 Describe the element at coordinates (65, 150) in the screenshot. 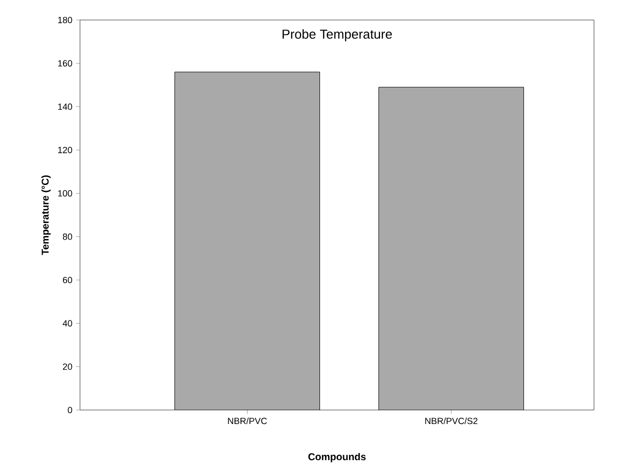

I see `y-tick-label: 120` at that location.